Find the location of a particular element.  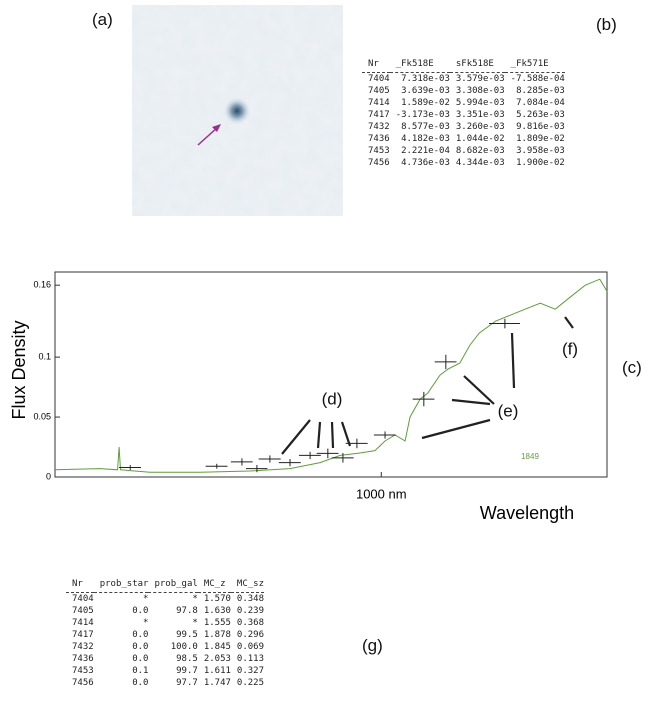

cell: 3.260e-03 is located at coordinates (480, 127).